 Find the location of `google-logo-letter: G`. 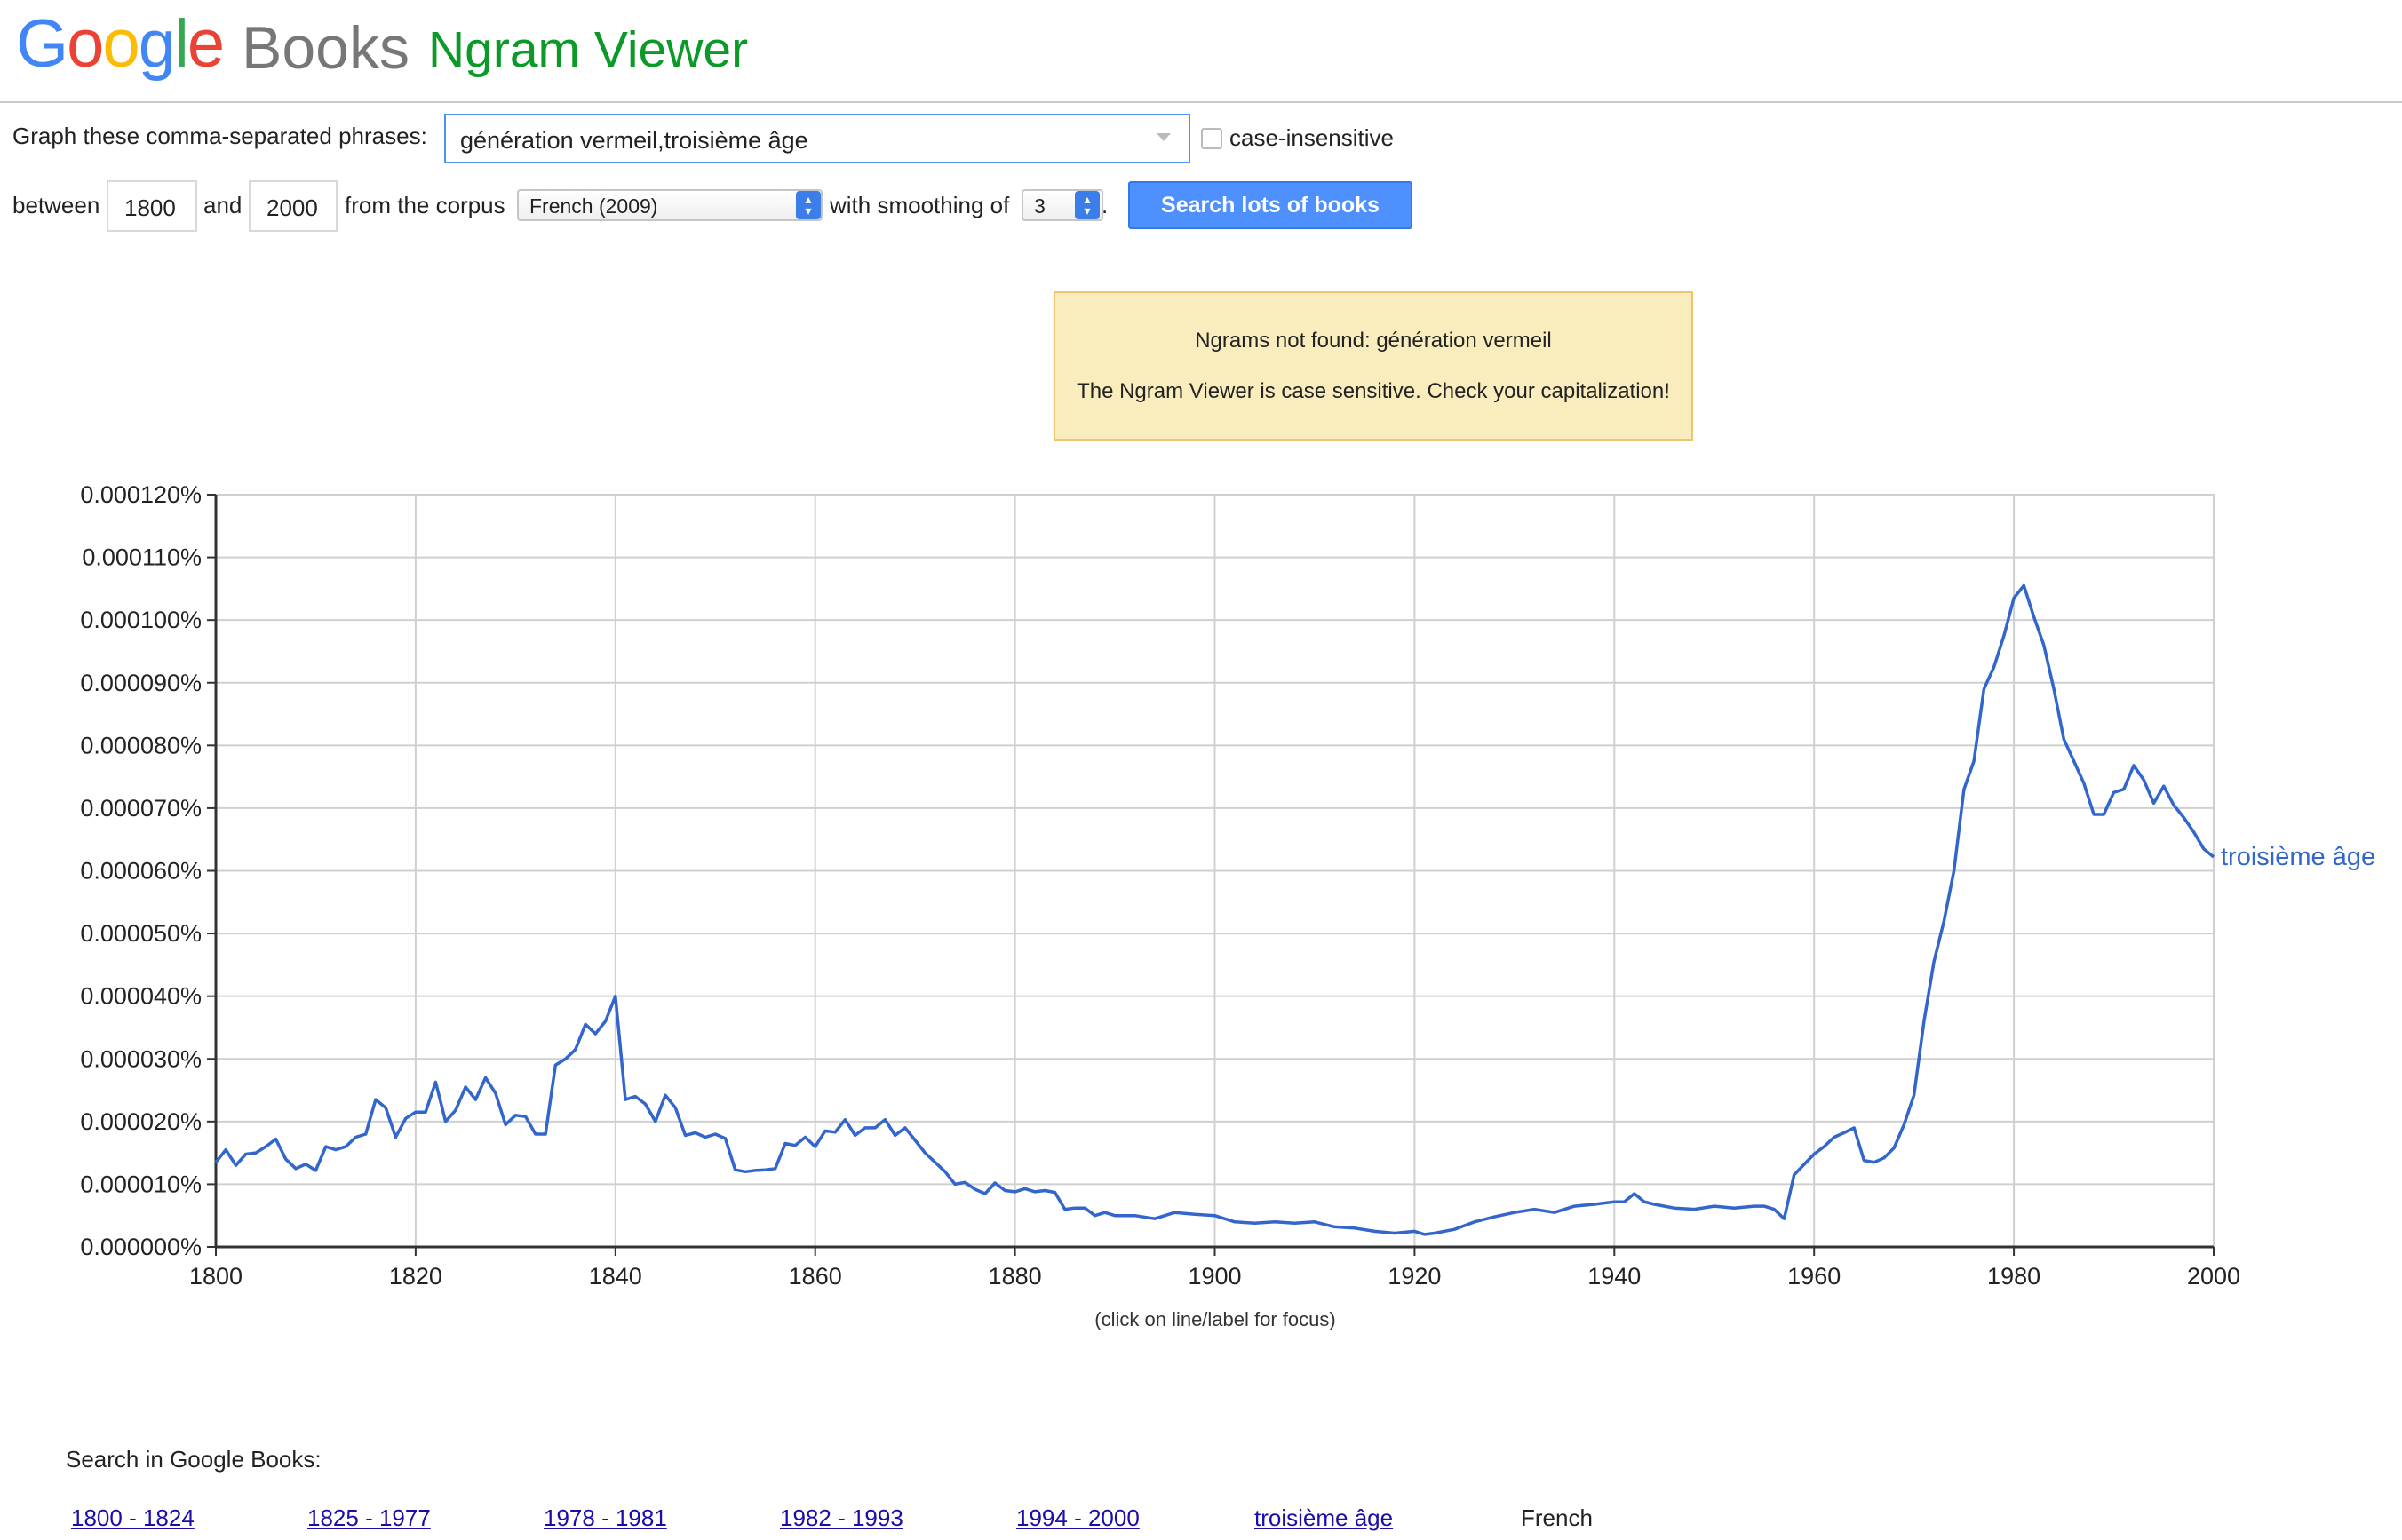

google-logo-letter: G is located at coordinates (42, 44).